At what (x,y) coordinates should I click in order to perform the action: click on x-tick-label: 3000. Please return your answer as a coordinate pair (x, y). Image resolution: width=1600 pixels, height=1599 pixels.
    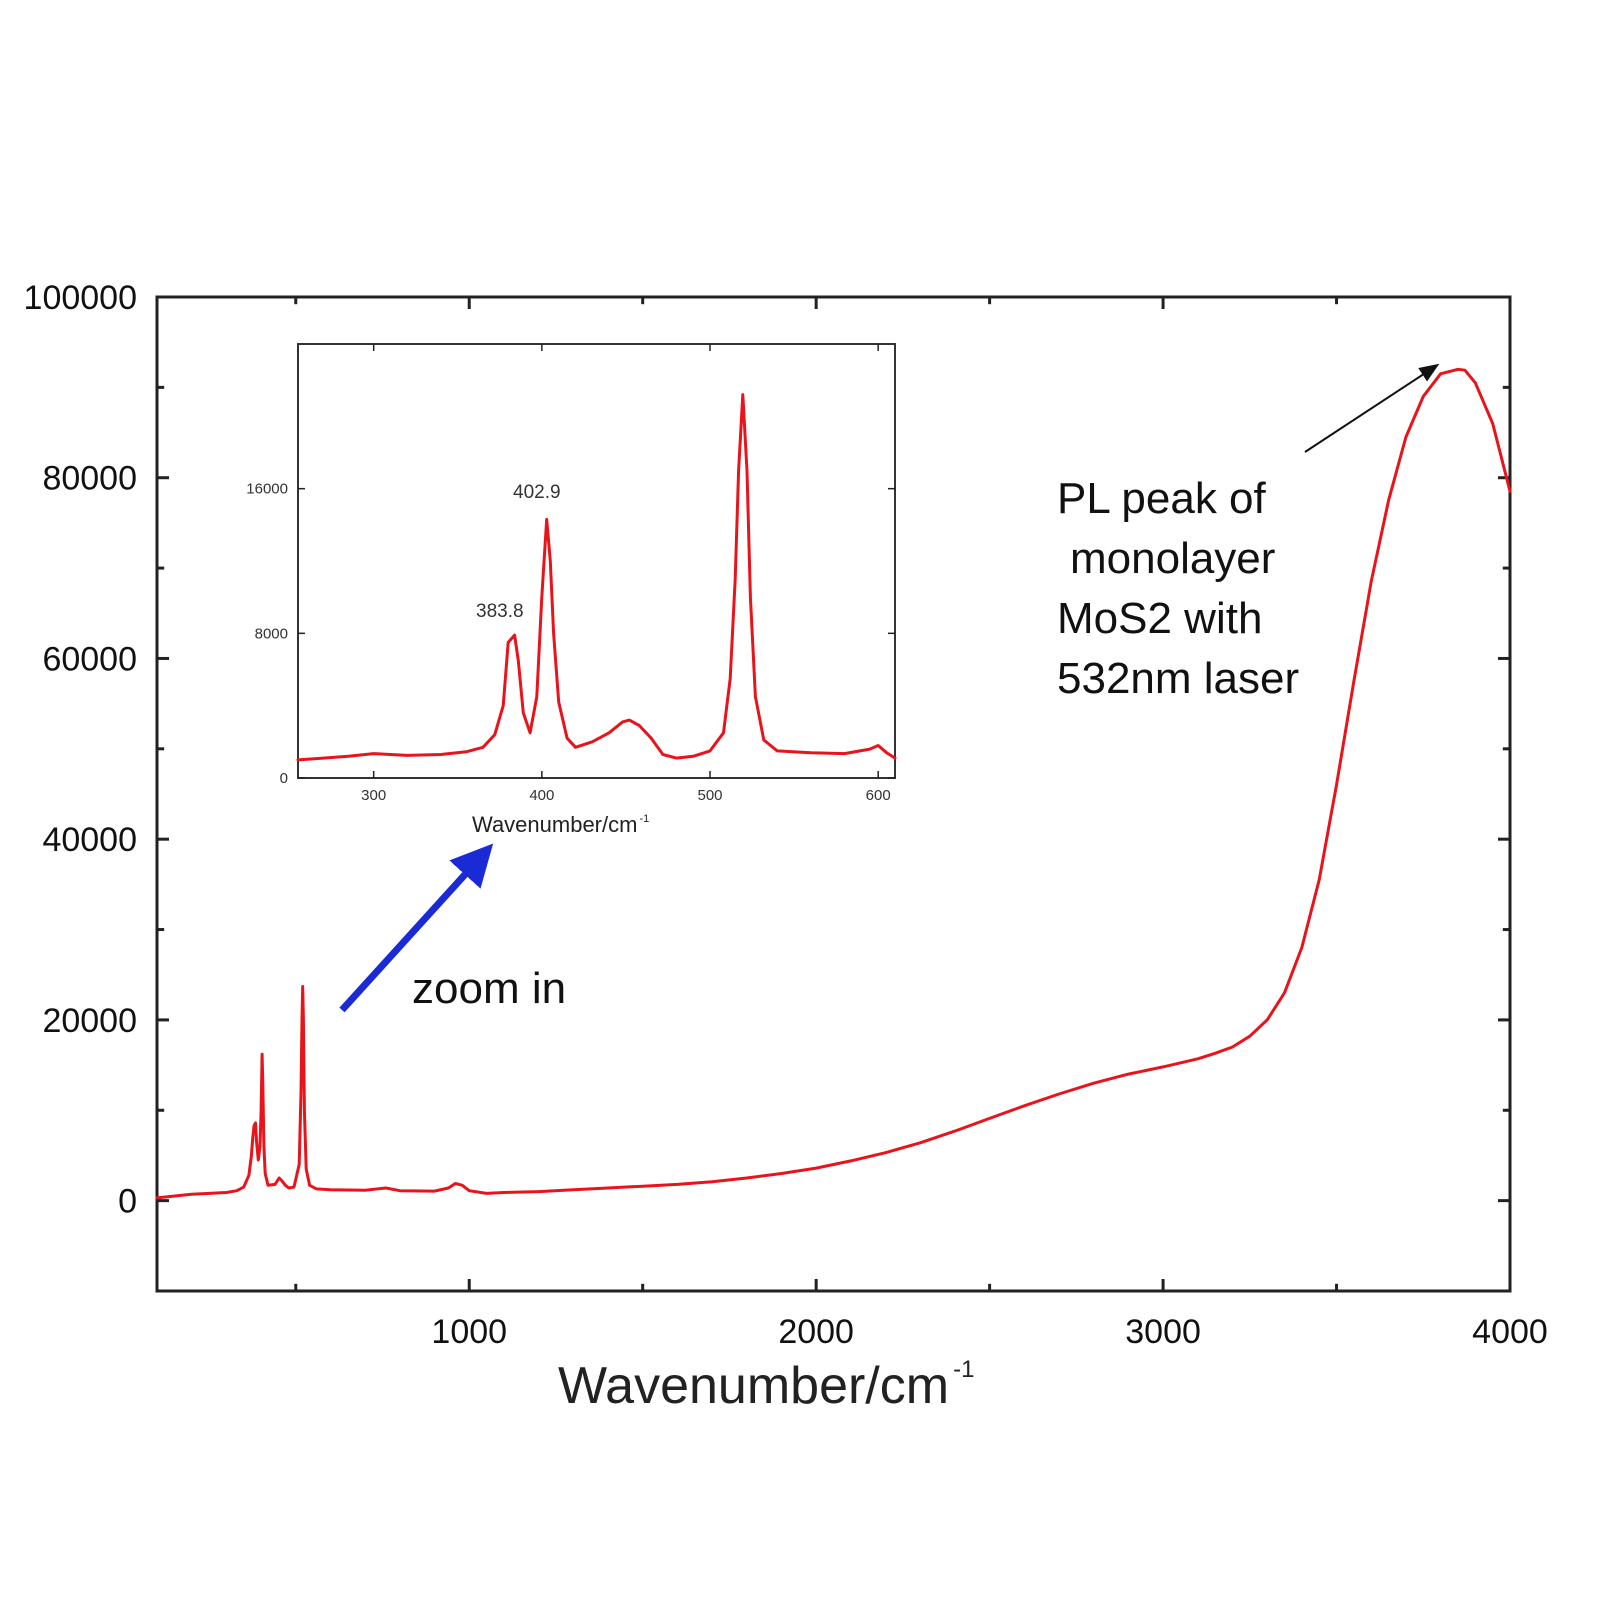
    Looking at the image, I should click on (1163, 1332).